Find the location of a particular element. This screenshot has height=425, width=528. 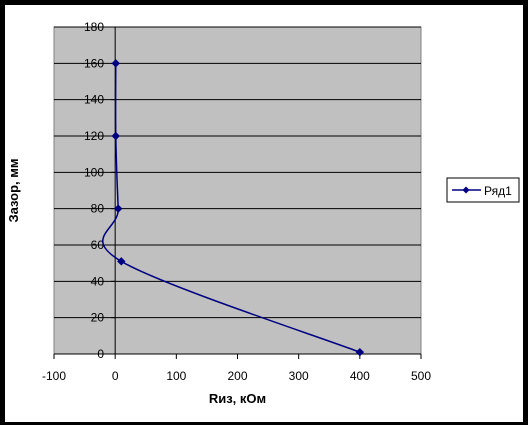

x-tick-label: 100 is located at coordinates (176, 376).